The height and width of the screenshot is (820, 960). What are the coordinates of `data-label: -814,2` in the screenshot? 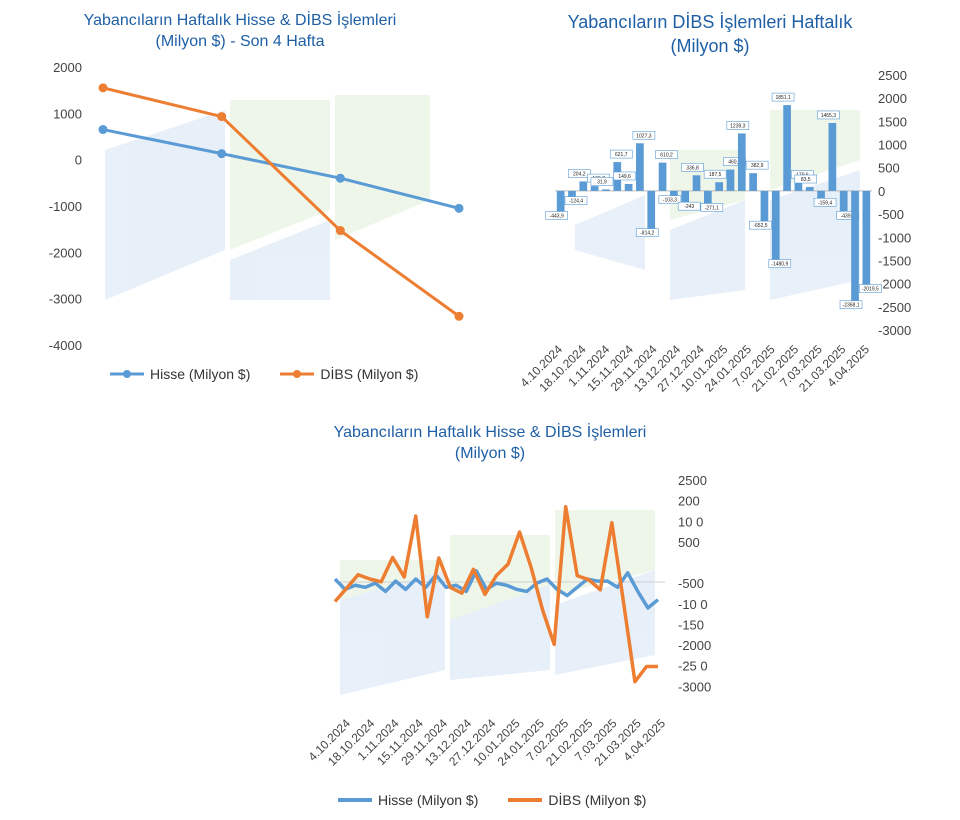 It's located at (647, 234).